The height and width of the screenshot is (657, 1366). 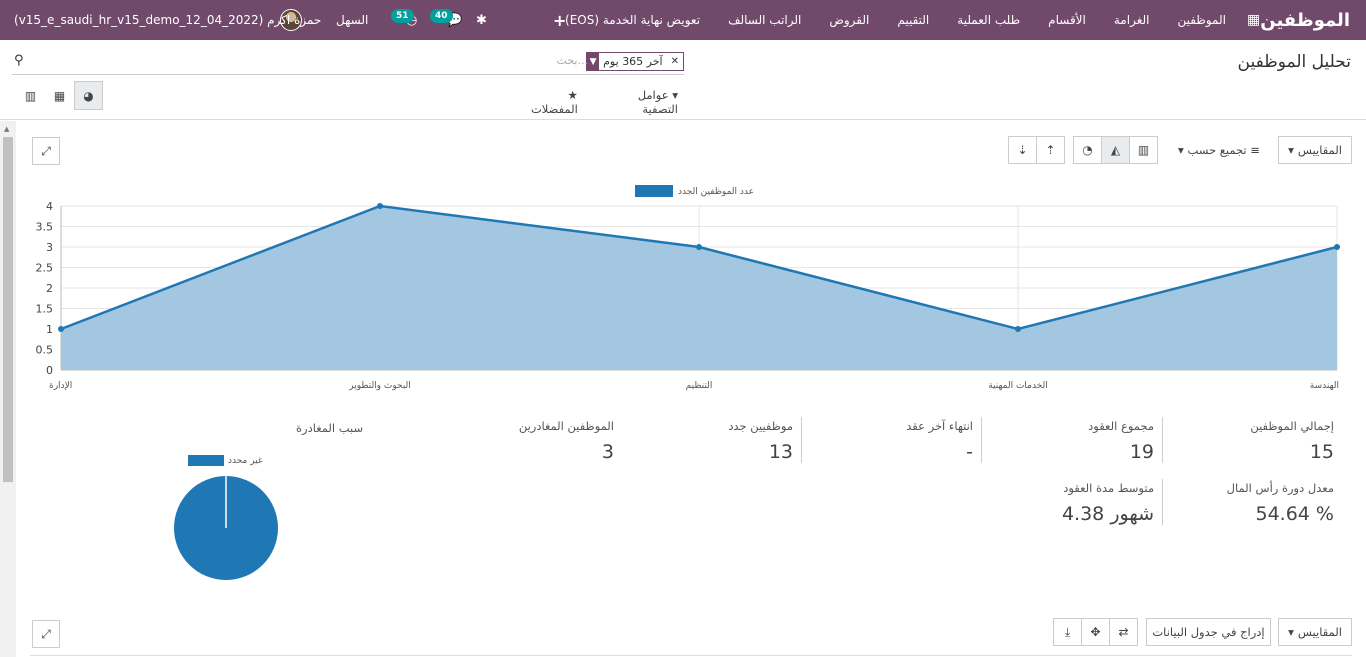 What do you see at coordinates (566, 441) in the screenshot?
I see `kpi-departed-employees: الموظفين المغادرين 3` at bounding box center [566, 441].